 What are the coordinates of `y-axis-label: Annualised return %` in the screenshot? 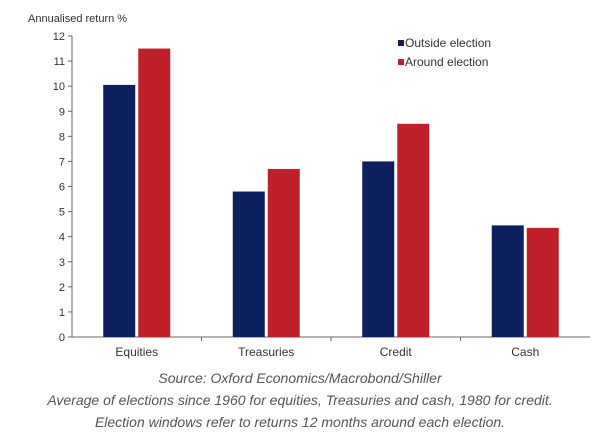 It's located at (77, 19).